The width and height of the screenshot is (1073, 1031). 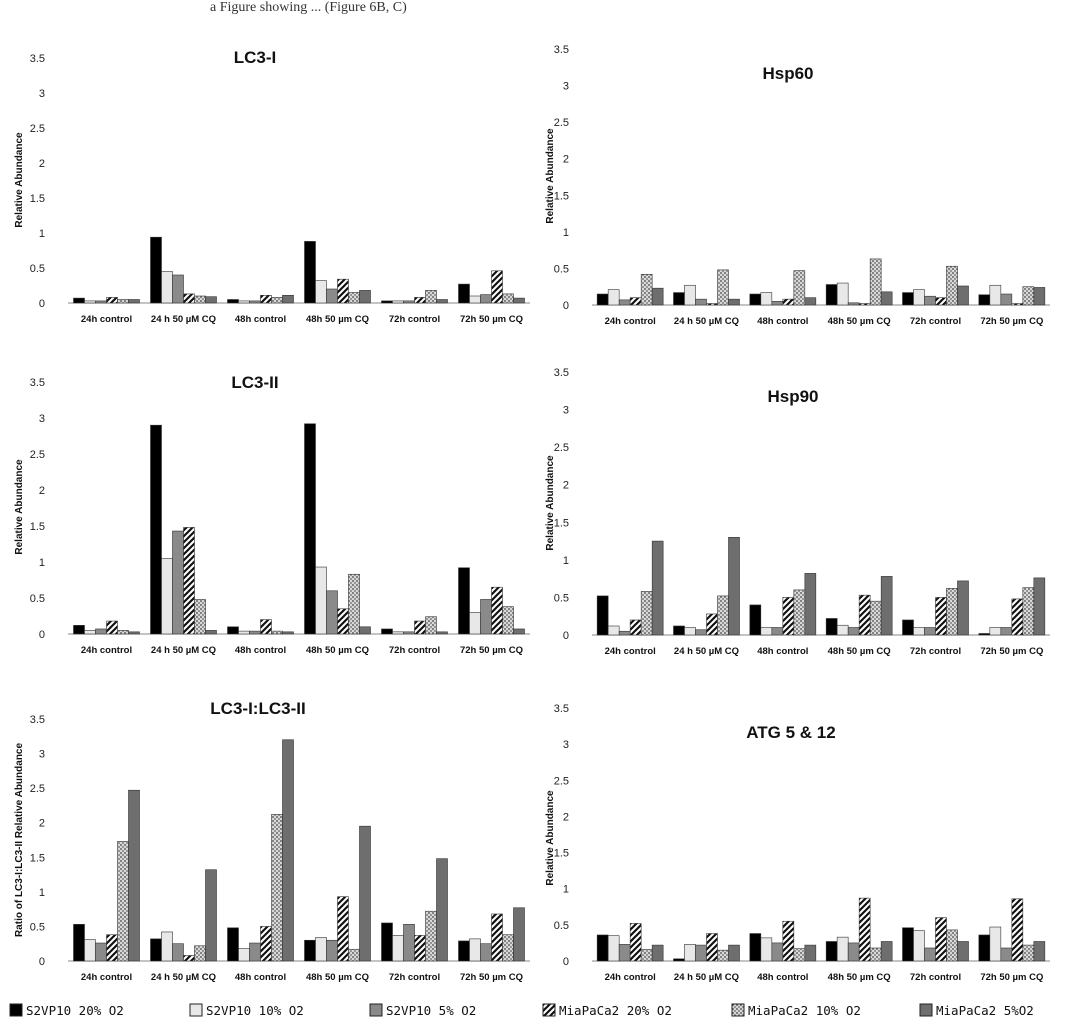 What do you see at coordinates (42, 962) in the screenshot?
I see `y-tick-label: 0` at bounding box center [42, 962].